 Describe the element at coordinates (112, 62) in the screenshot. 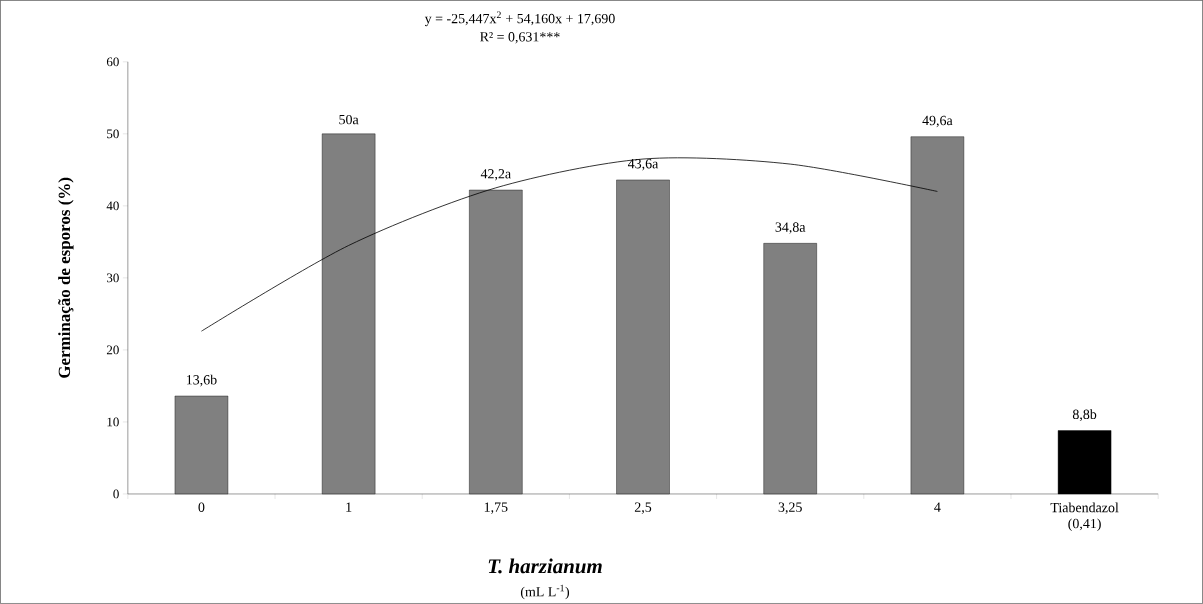

I see `y-tick-label: 60` at that location.